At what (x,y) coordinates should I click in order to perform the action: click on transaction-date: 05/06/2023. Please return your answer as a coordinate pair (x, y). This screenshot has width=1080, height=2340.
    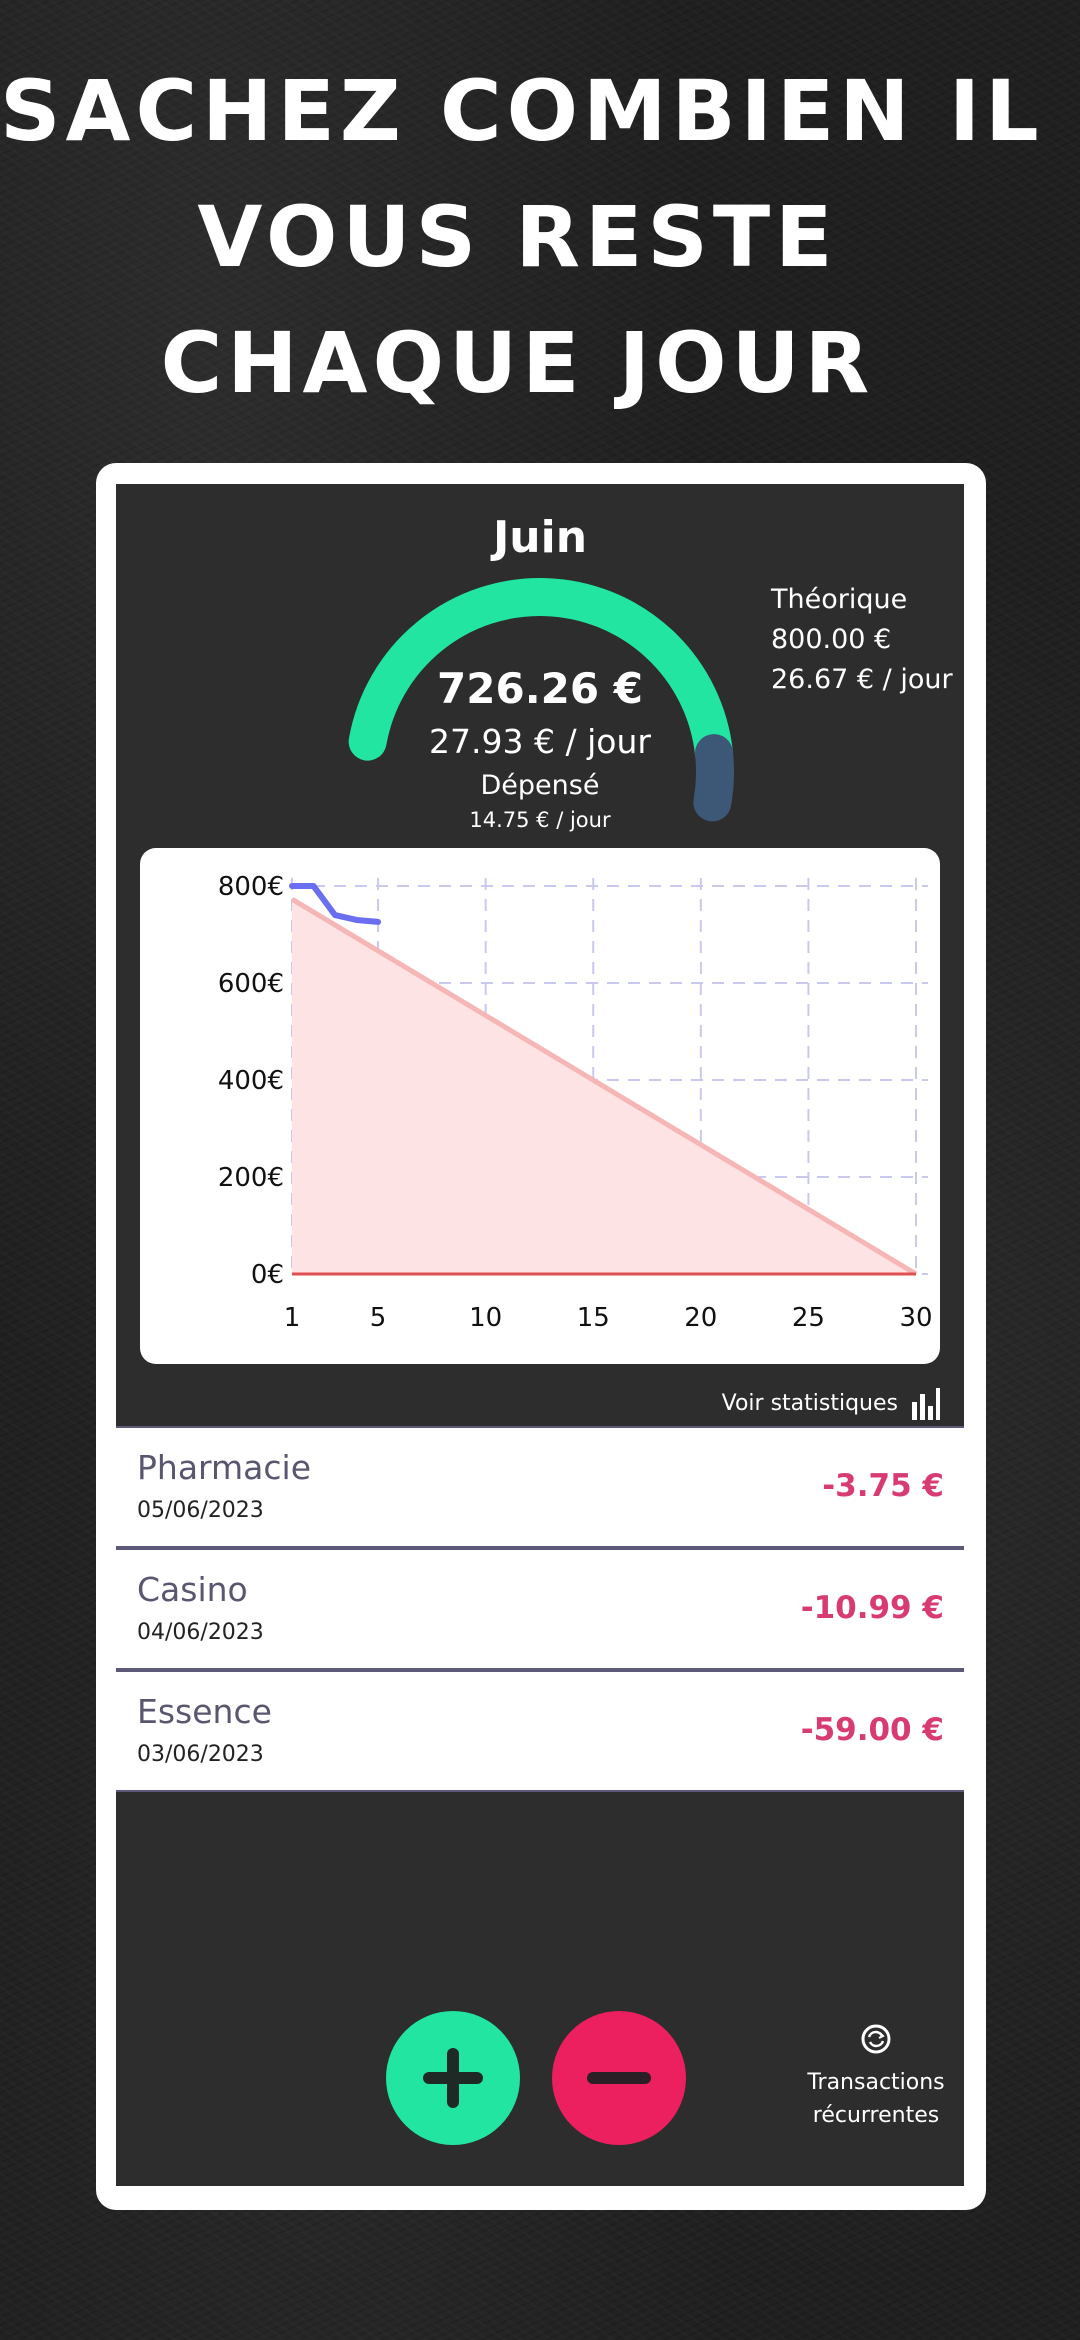
    Looking at the image, I should click on (200, 1510).